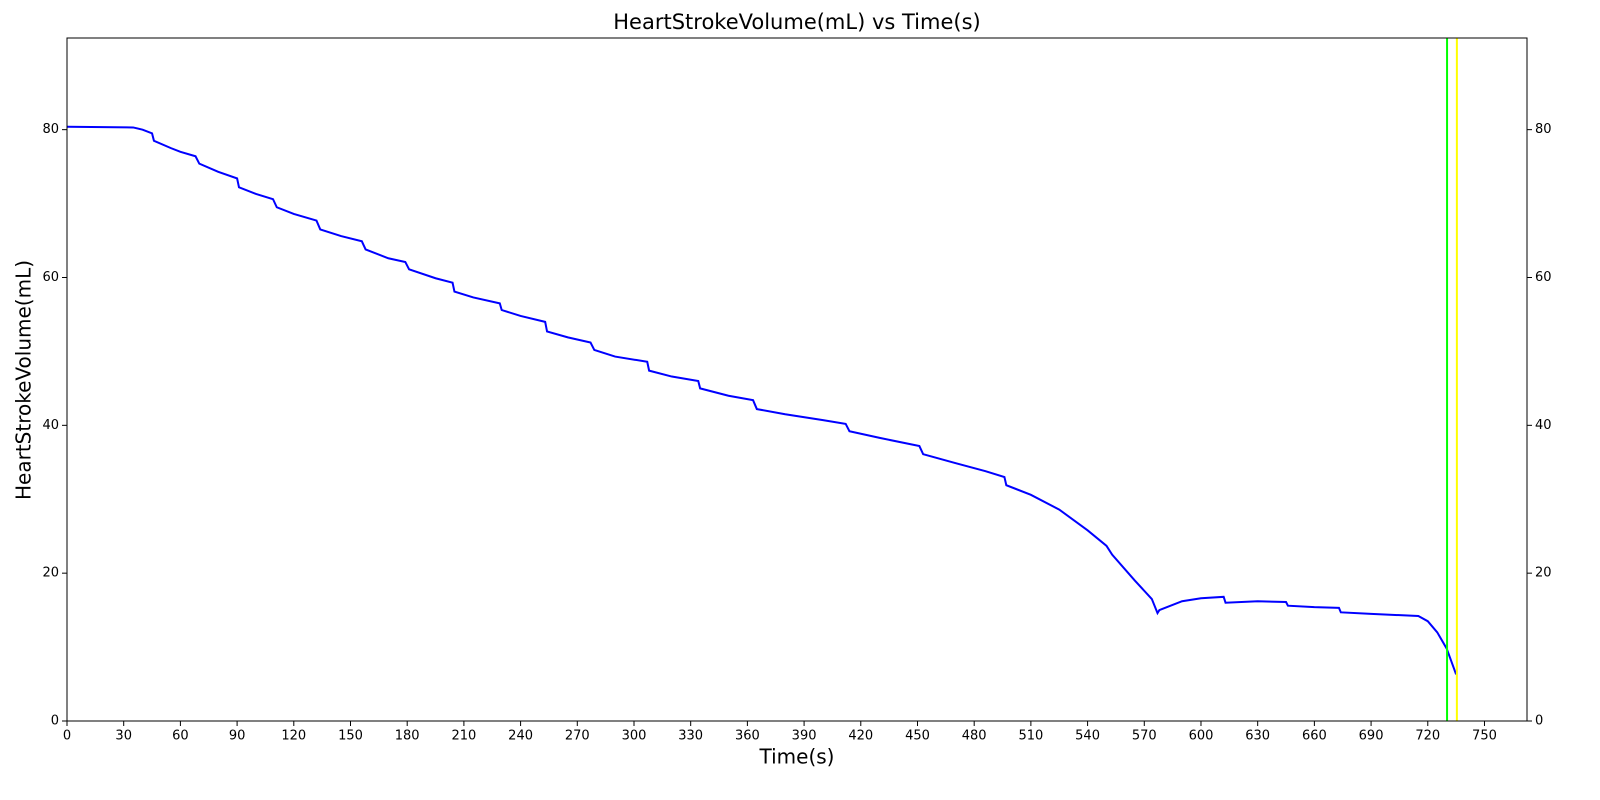  I want to click on y2-tick-label: 0, so click(1539, 721).